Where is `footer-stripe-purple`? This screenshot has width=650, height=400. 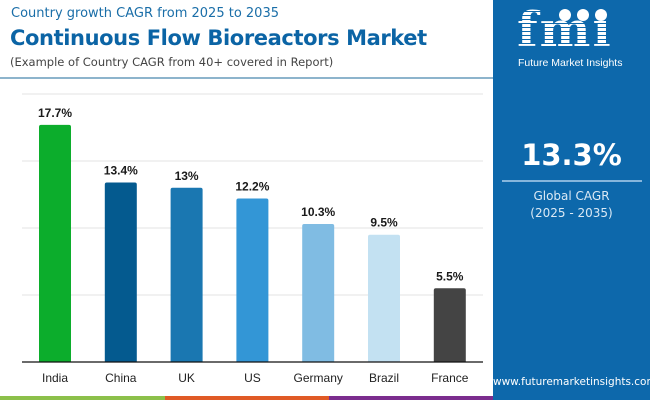 footer-stripe-purple is located at coordinates (411, 398).